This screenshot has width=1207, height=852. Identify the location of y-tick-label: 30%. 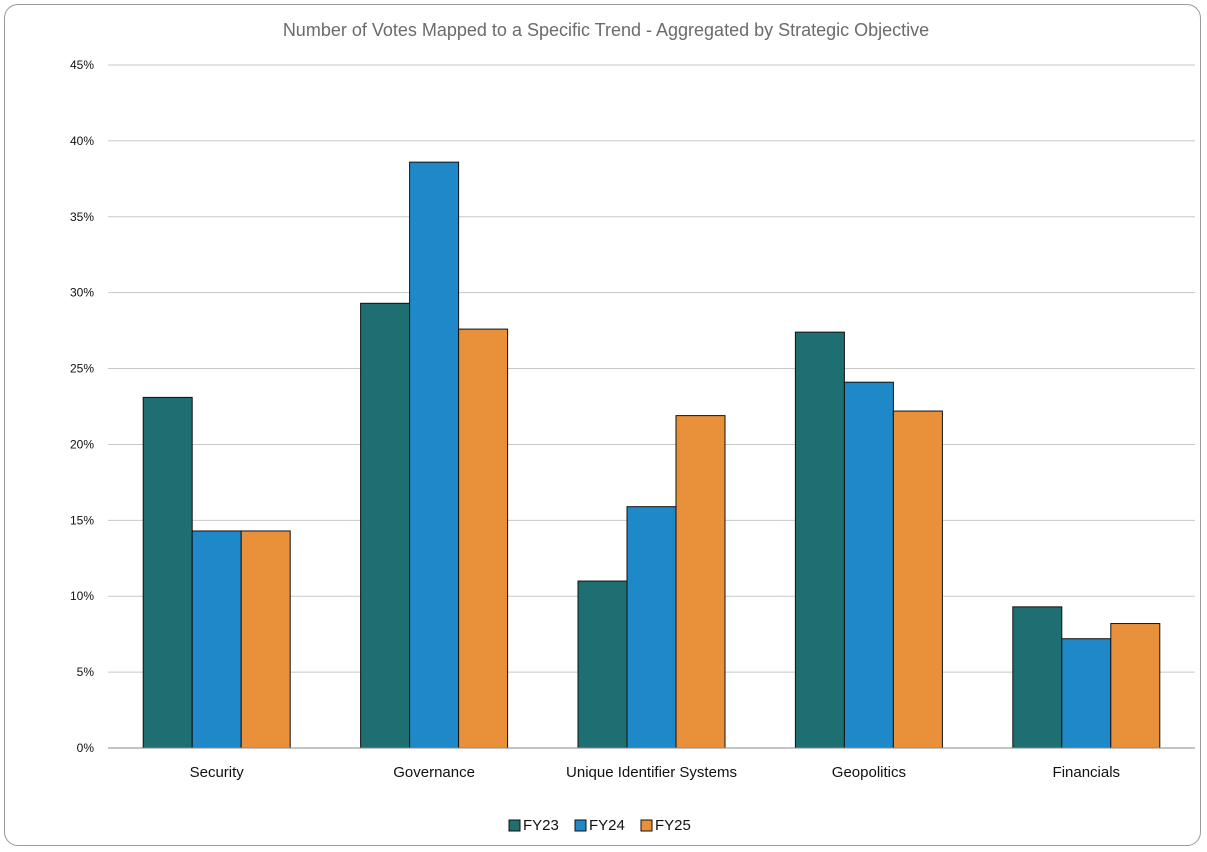
(82, 293).